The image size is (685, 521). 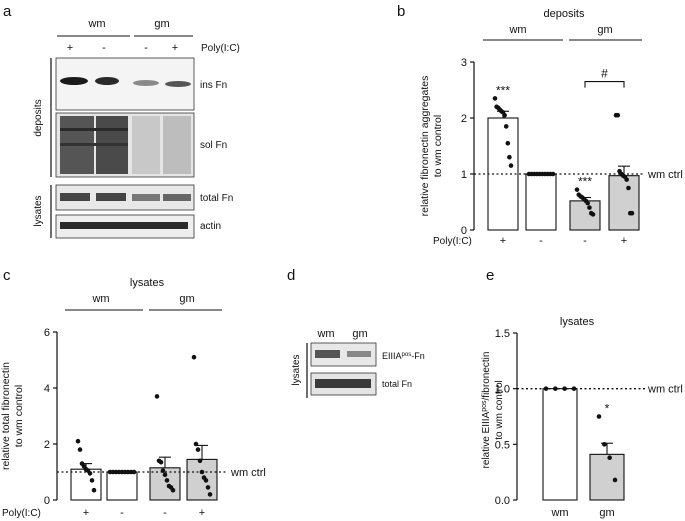 What do you see at coordinates (96, 24) in the screenshot?
I see `group-label-wm: wm` at bounding box center [96, 24].